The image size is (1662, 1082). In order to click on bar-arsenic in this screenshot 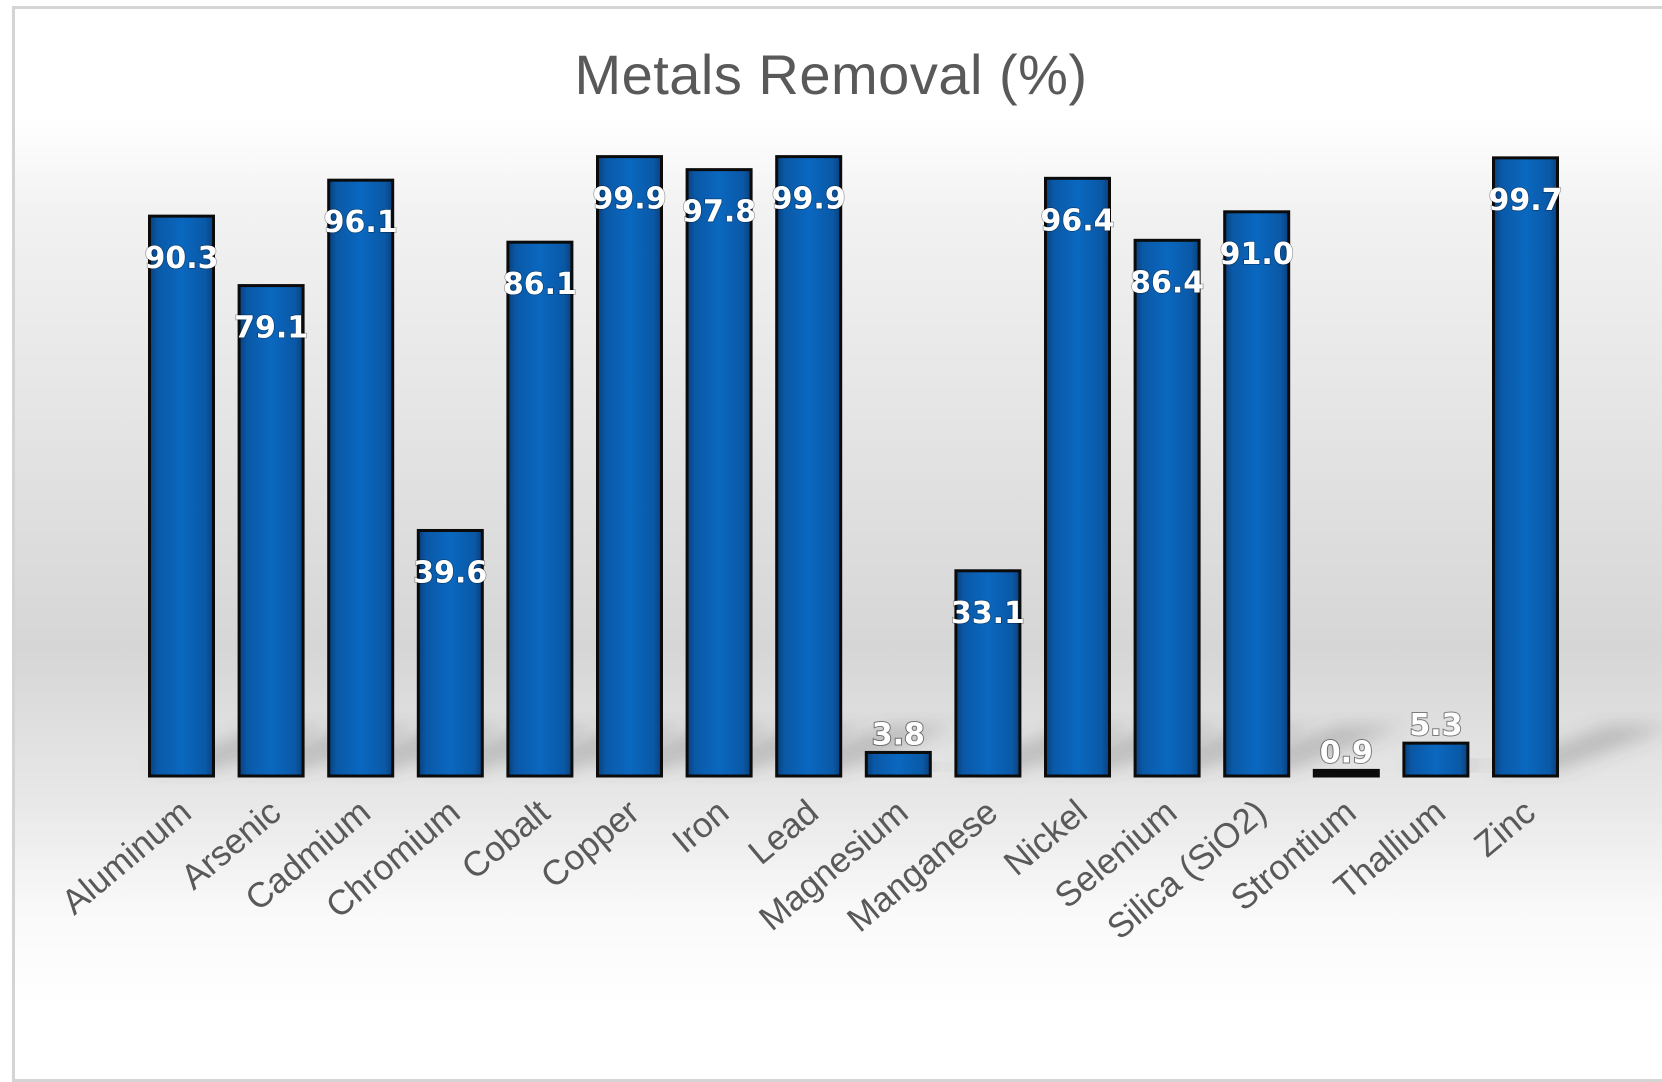, I will do `click(271, 531)`.